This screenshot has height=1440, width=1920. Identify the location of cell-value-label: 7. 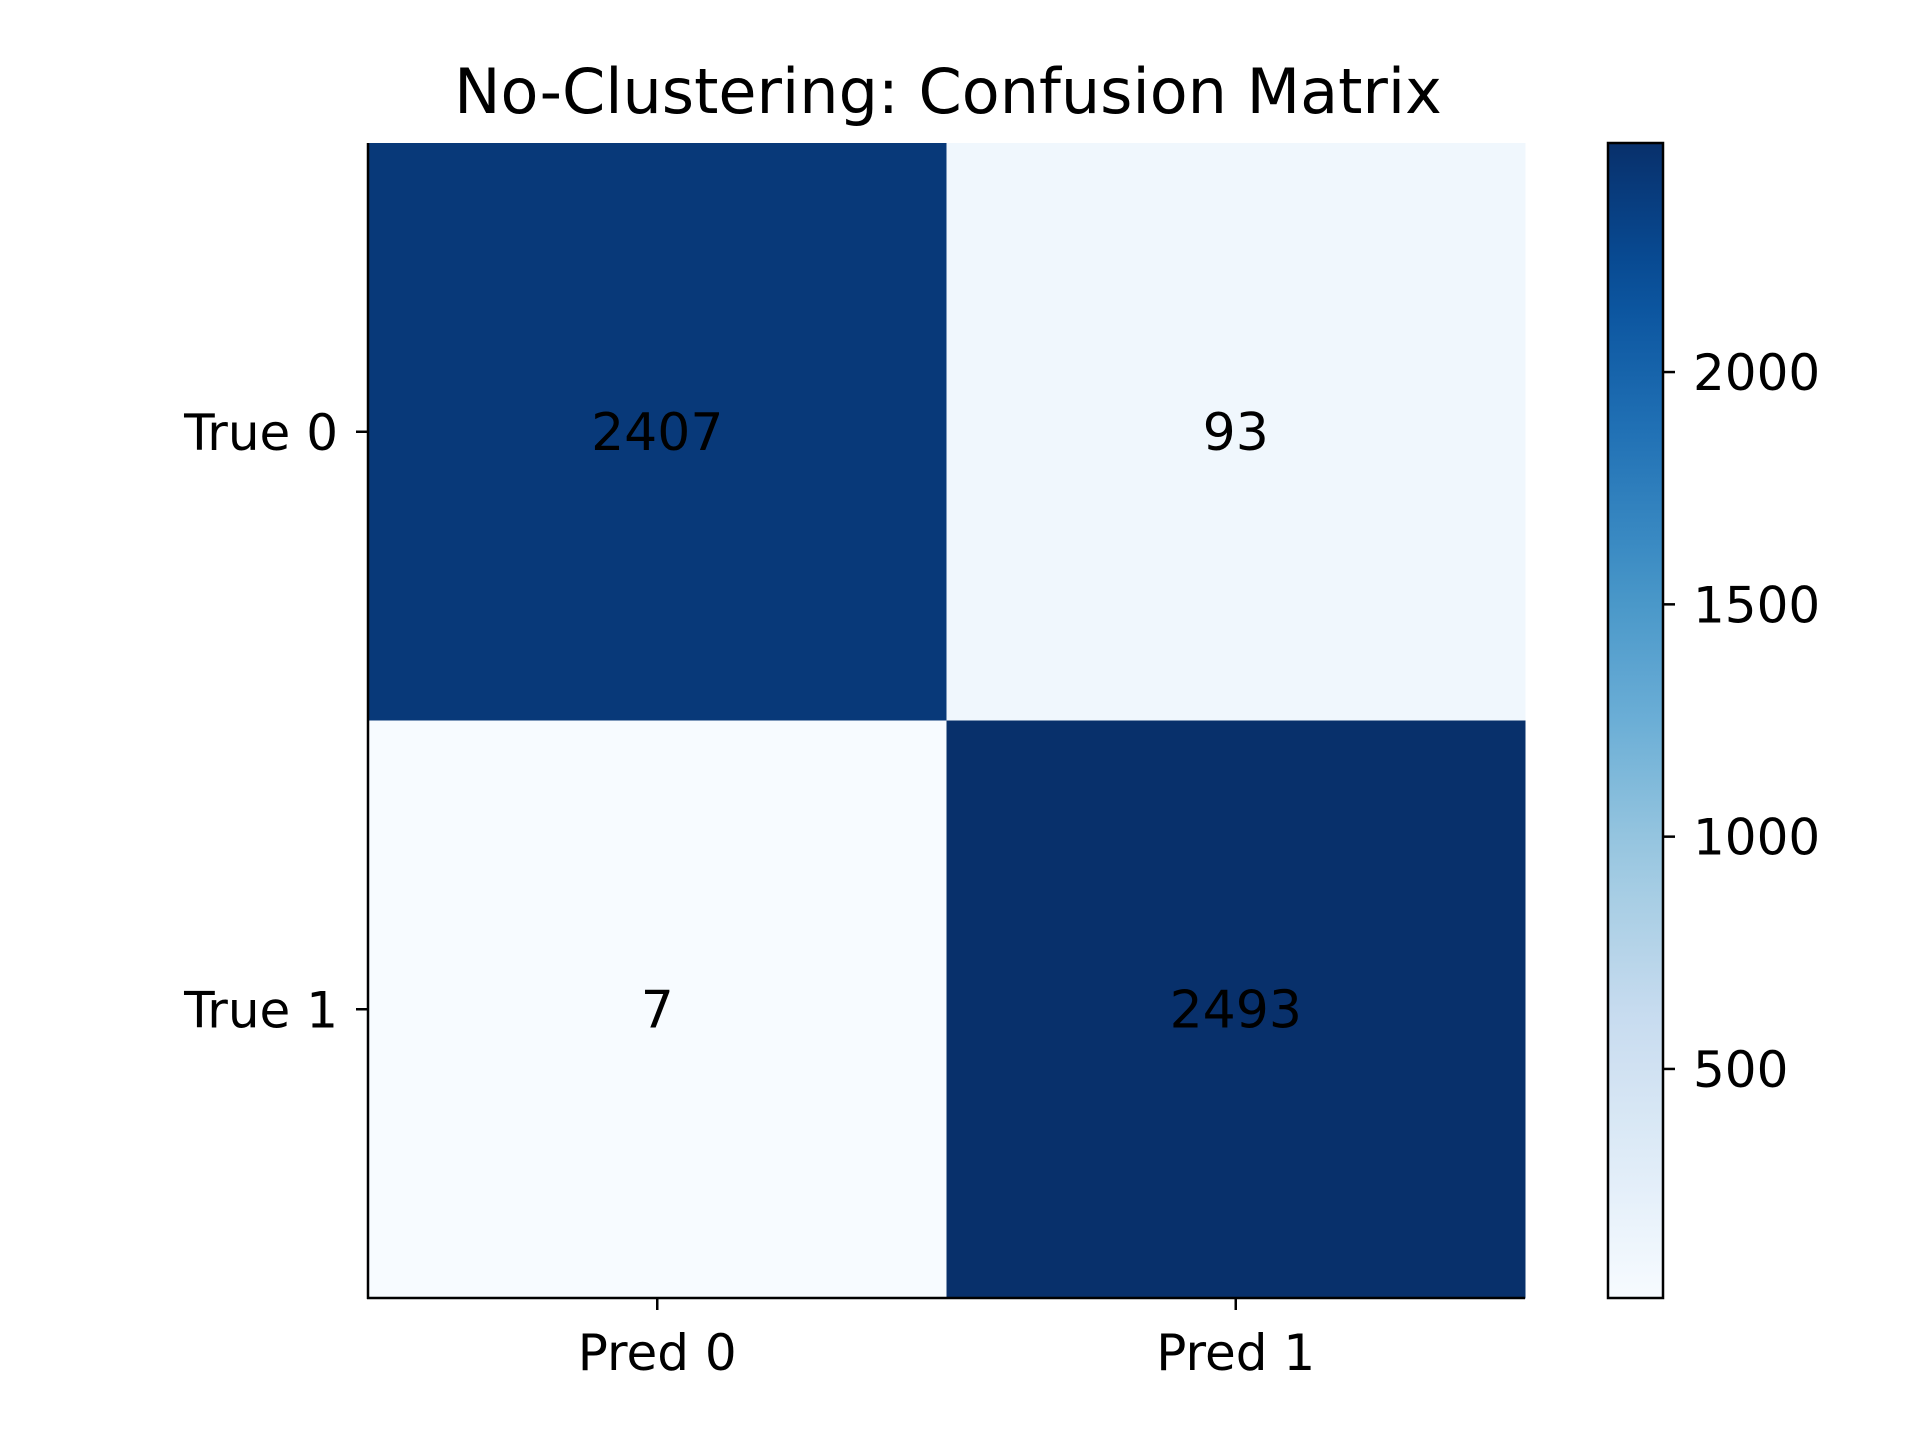
(657, 1010).